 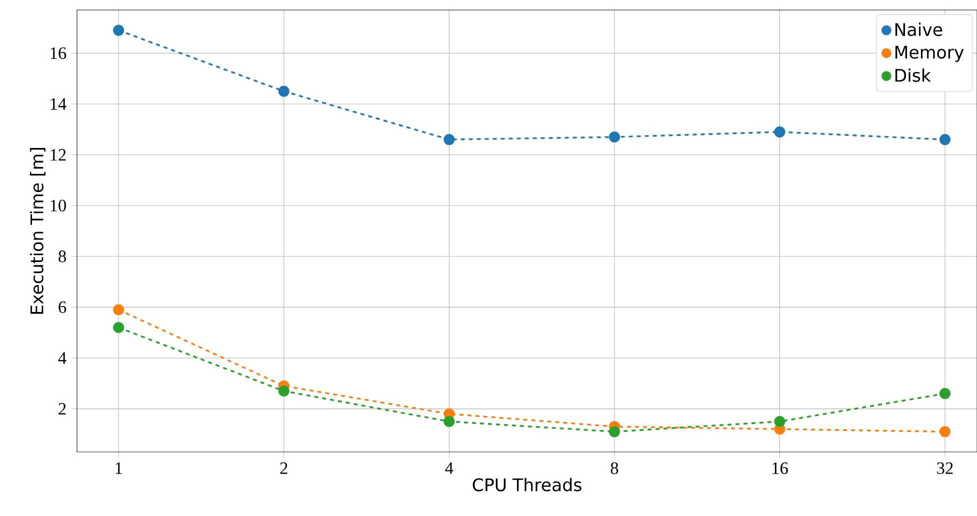 What do you see at coordinates (58, 155) in the screenshot?
I see `y-tick-label: 12` at bounding box center [58, 155].